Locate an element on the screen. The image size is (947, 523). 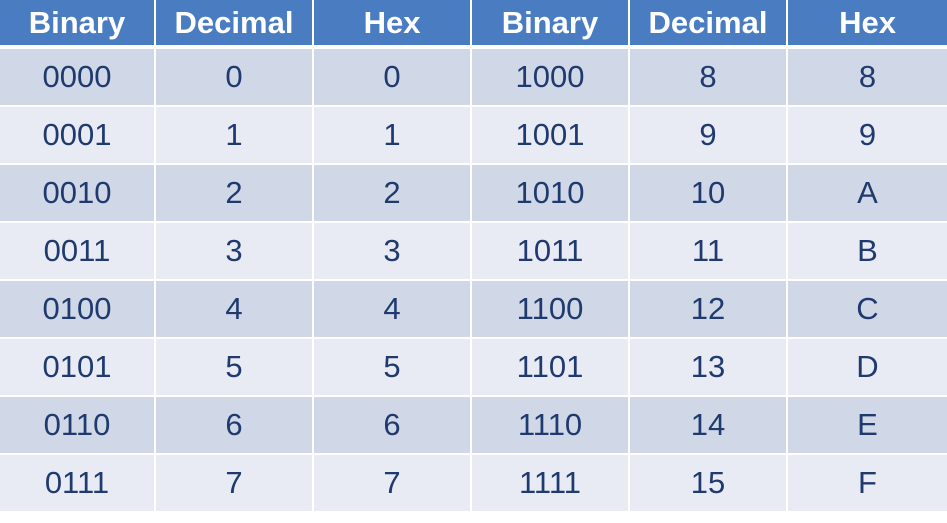
cell-hex: 0 is located at coordinates (392, 77).